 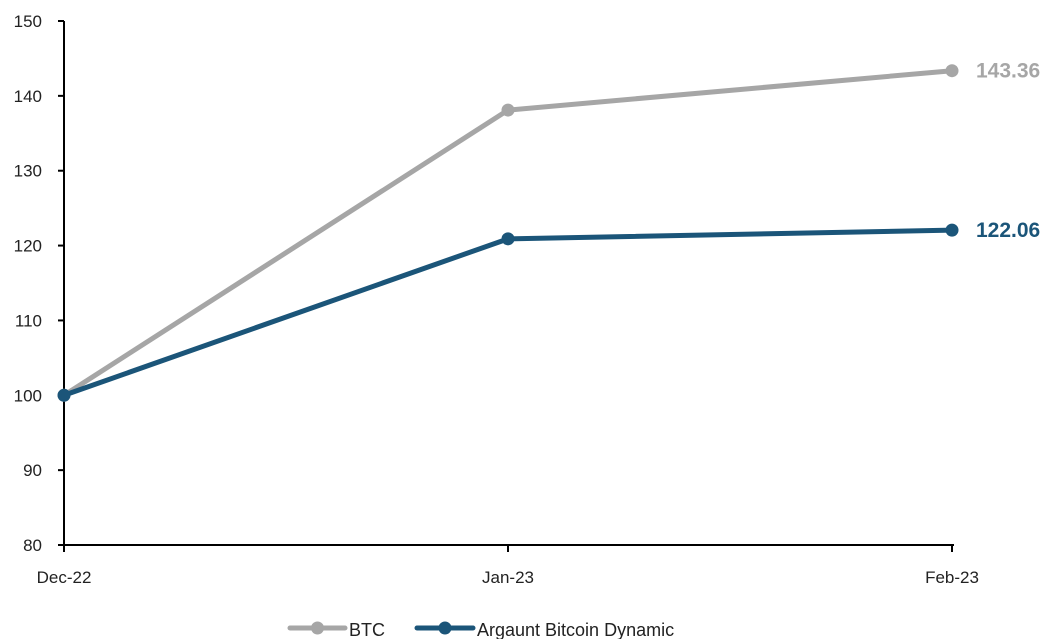 I want to click on x-axis-ticks: Dec-22 Jan-23 Feb-23, so click(x=508, y=566).